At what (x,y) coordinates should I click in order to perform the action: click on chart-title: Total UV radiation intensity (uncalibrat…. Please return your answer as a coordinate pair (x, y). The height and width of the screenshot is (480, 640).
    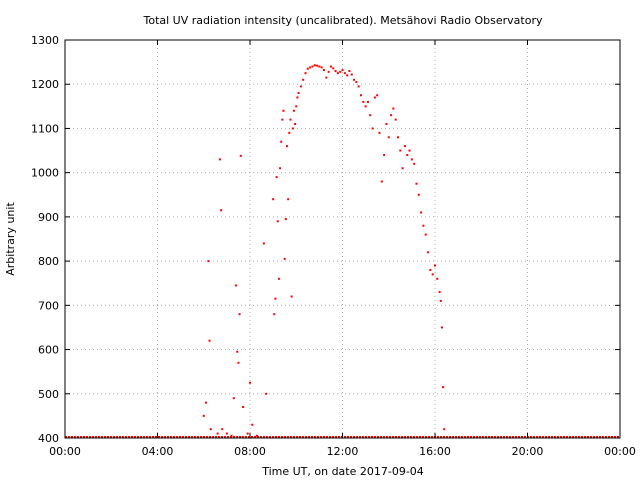
    Looking at the image, I should click on (343, 20).